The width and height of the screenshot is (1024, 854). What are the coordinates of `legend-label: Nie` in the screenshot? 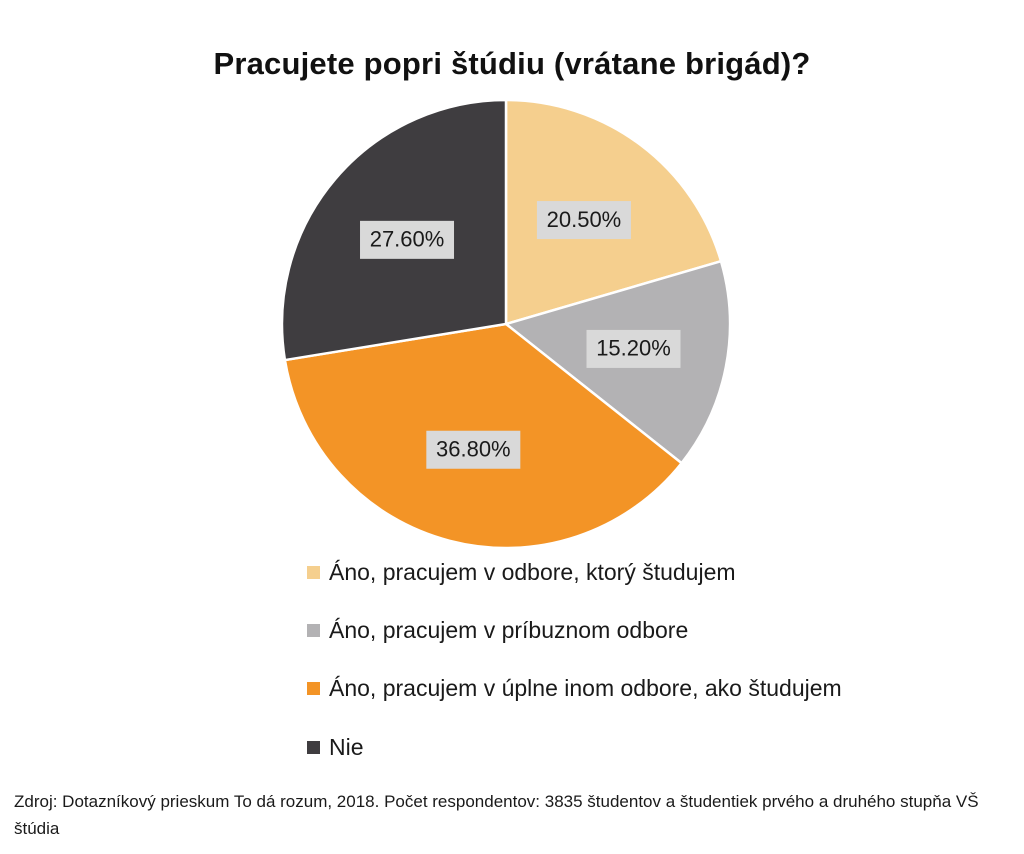 It's located at (346, 746).